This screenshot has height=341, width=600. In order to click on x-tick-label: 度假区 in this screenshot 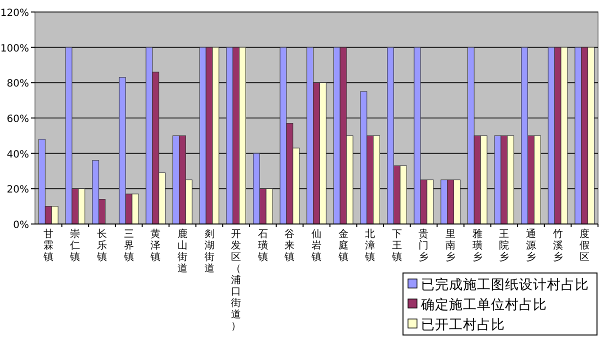, I will do `click(585, 245)`.